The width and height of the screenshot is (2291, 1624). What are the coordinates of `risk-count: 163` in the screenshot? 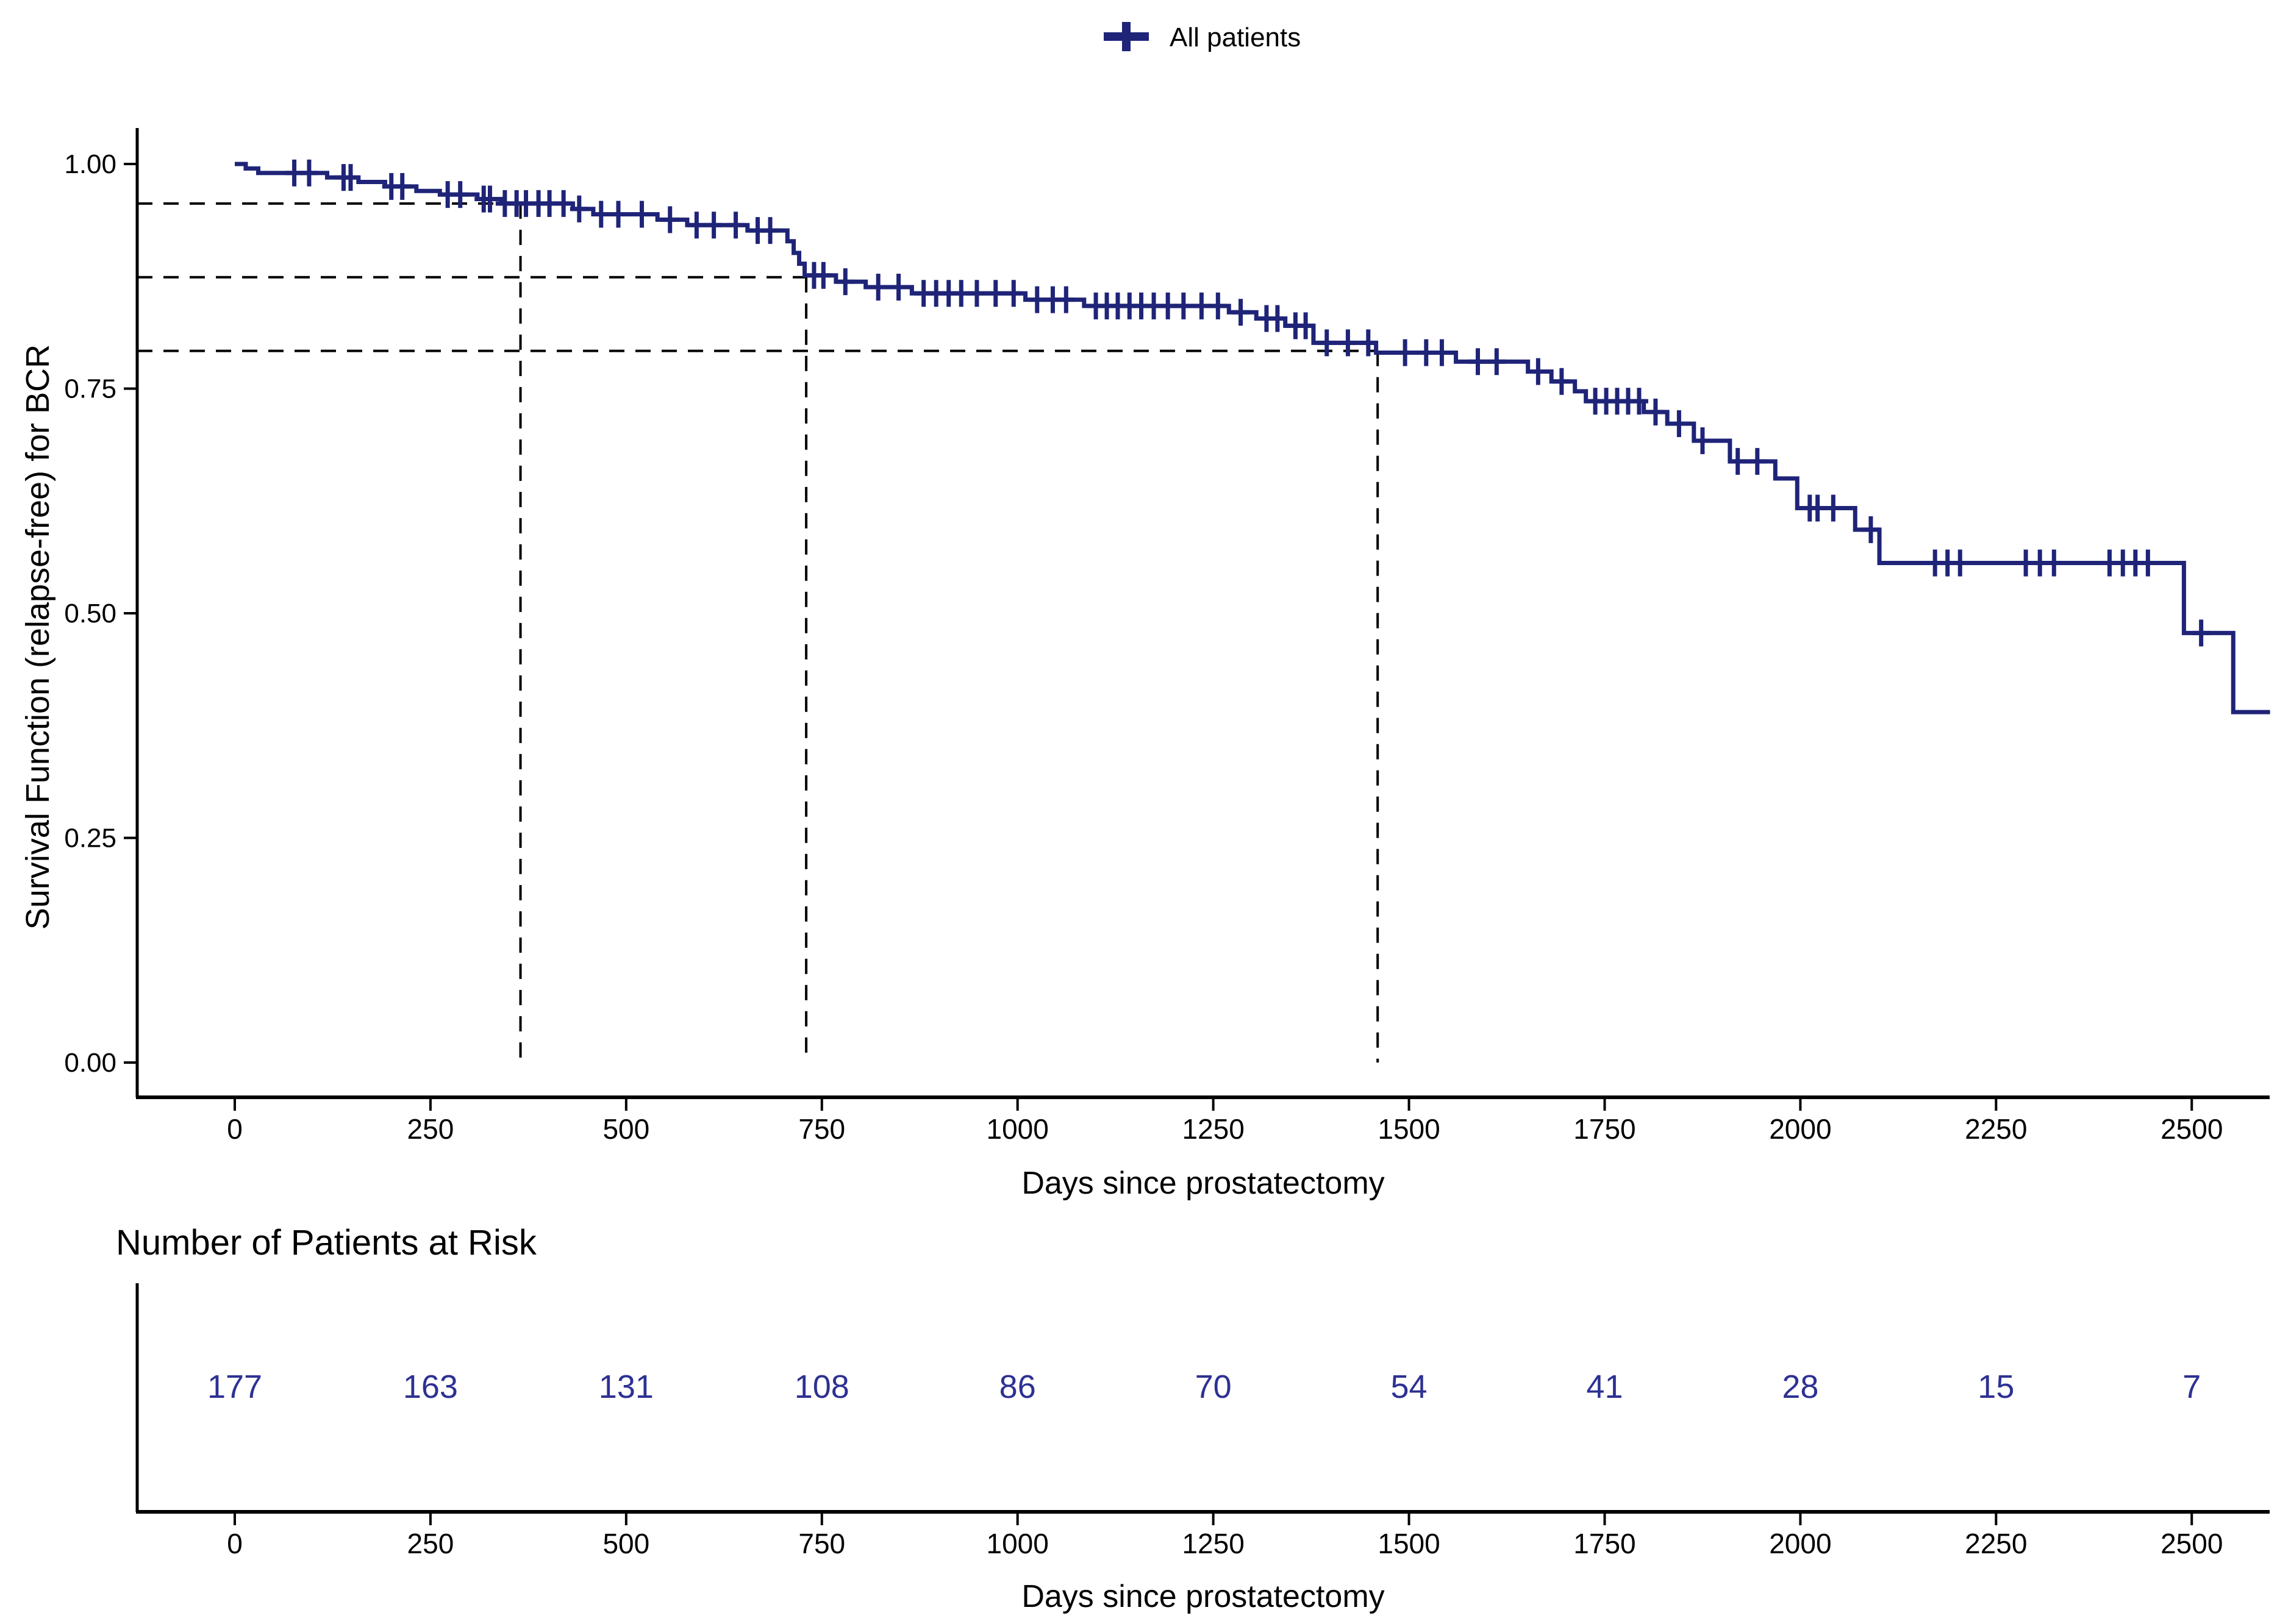 It's located at (430, 1387).